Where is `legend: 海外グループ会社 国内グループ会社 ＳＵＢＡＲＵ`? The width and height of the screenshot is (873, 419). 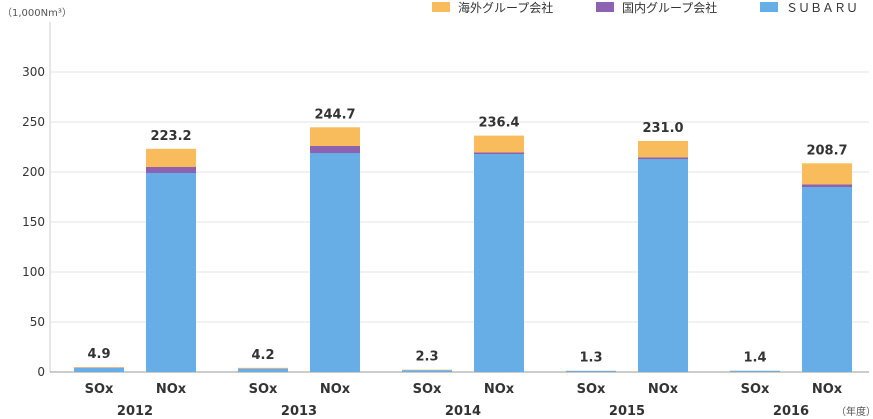
legend: 海外グループ会社 国内グループ会社 ＳＵＢＡＲＵ is located at coordinates (645, 7).